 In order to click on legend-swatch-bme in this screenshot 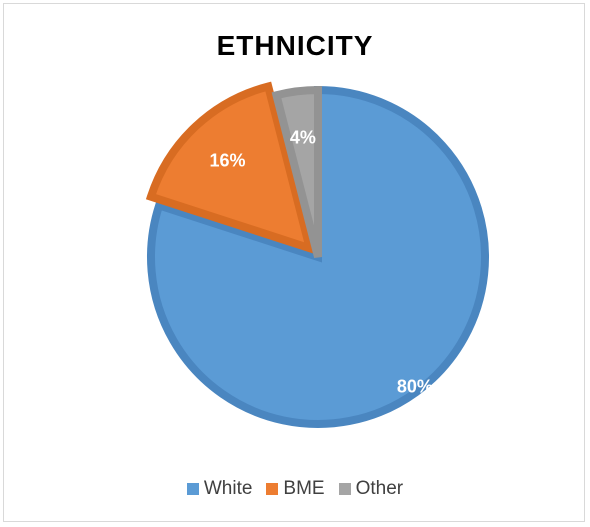, I will do `click(272, 489)`.